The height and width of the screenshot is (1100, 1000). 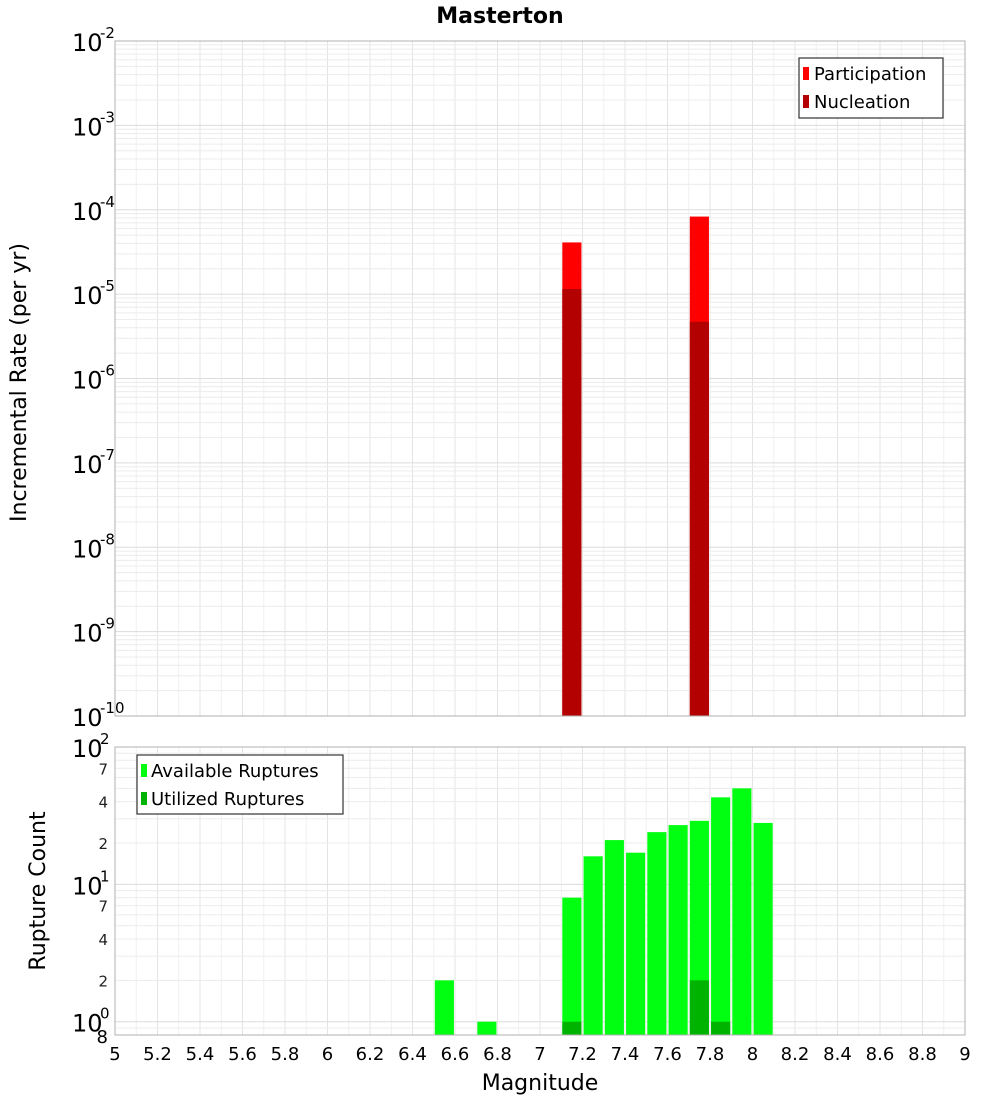 What do you see at coordinates (235, 771) in the screenshot?
I see `legend-label: Available Ruptures` at bounding box center [235, 771].